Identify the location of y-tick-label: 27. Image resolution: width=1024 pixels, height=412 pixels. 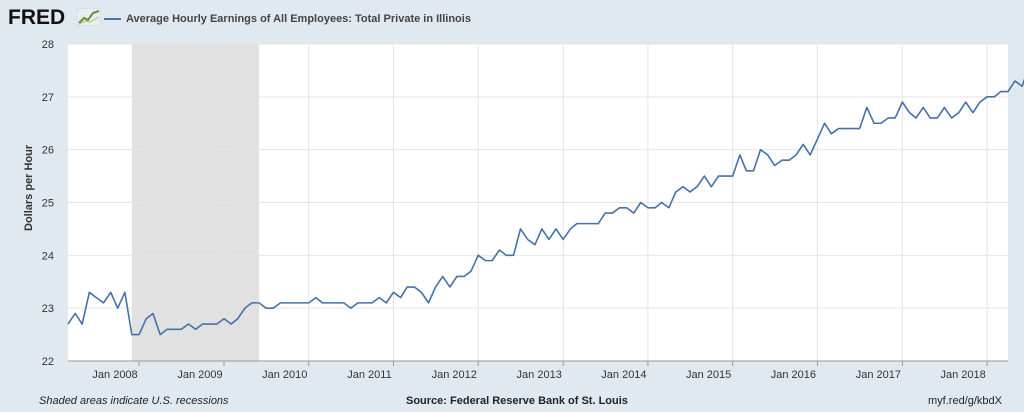
(48, 98).